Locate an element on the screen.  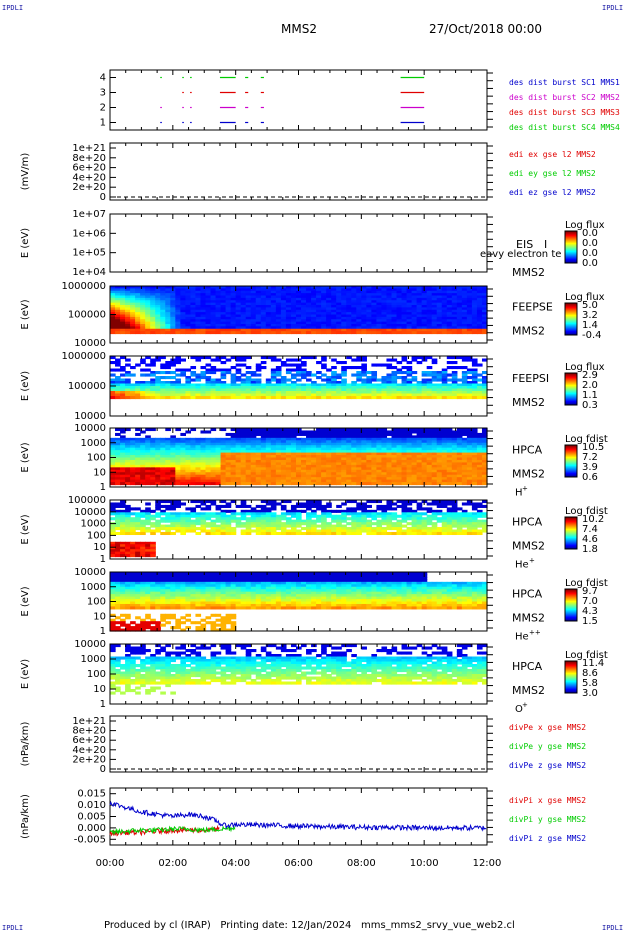
feepse-panel-colorbar-cell is located at coordinates (571, 314).